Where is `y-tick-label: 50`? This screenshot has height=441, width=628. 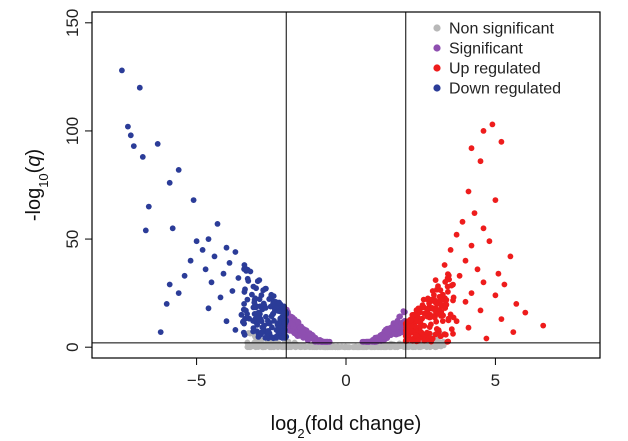
y-tick-label: 50 is located at coordinates (72, 239).